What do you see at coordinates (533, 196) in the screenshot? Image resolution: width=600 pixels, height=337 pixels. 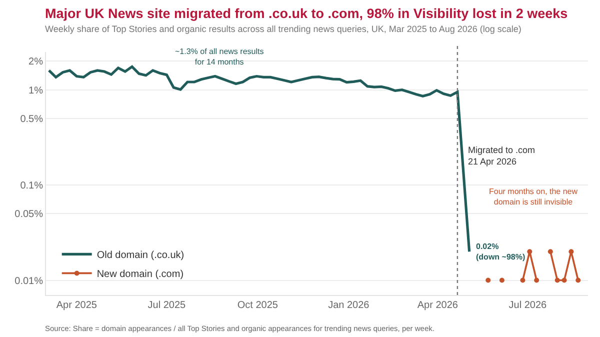 I see `annotation: Four months on, the new domain is still invisible` at bounding box center [533, 196].